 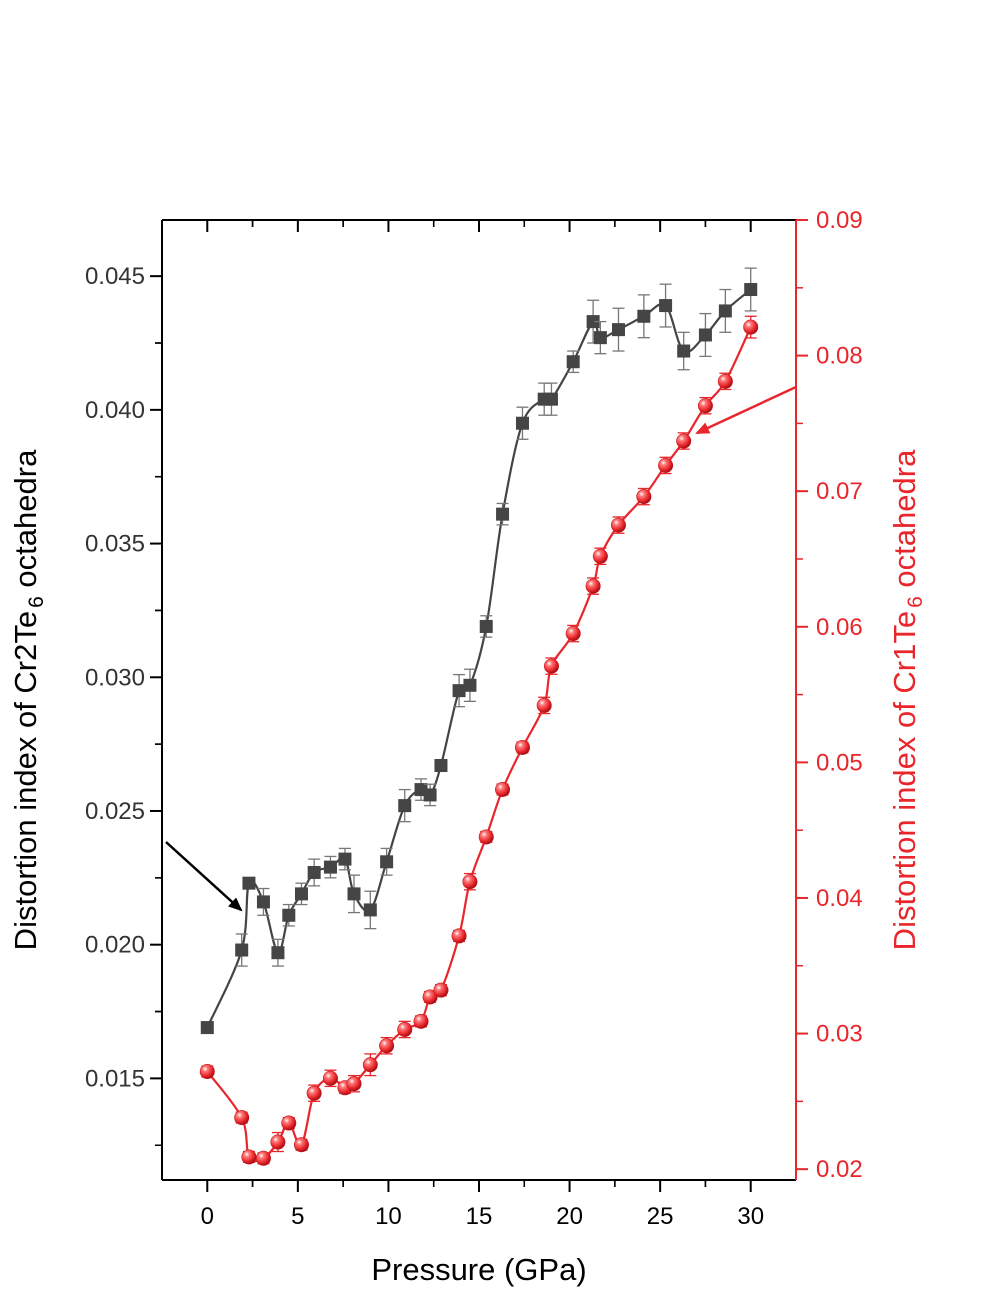 I want to click on left-y-tick-label: 0.040, so click(x=115, y=410).